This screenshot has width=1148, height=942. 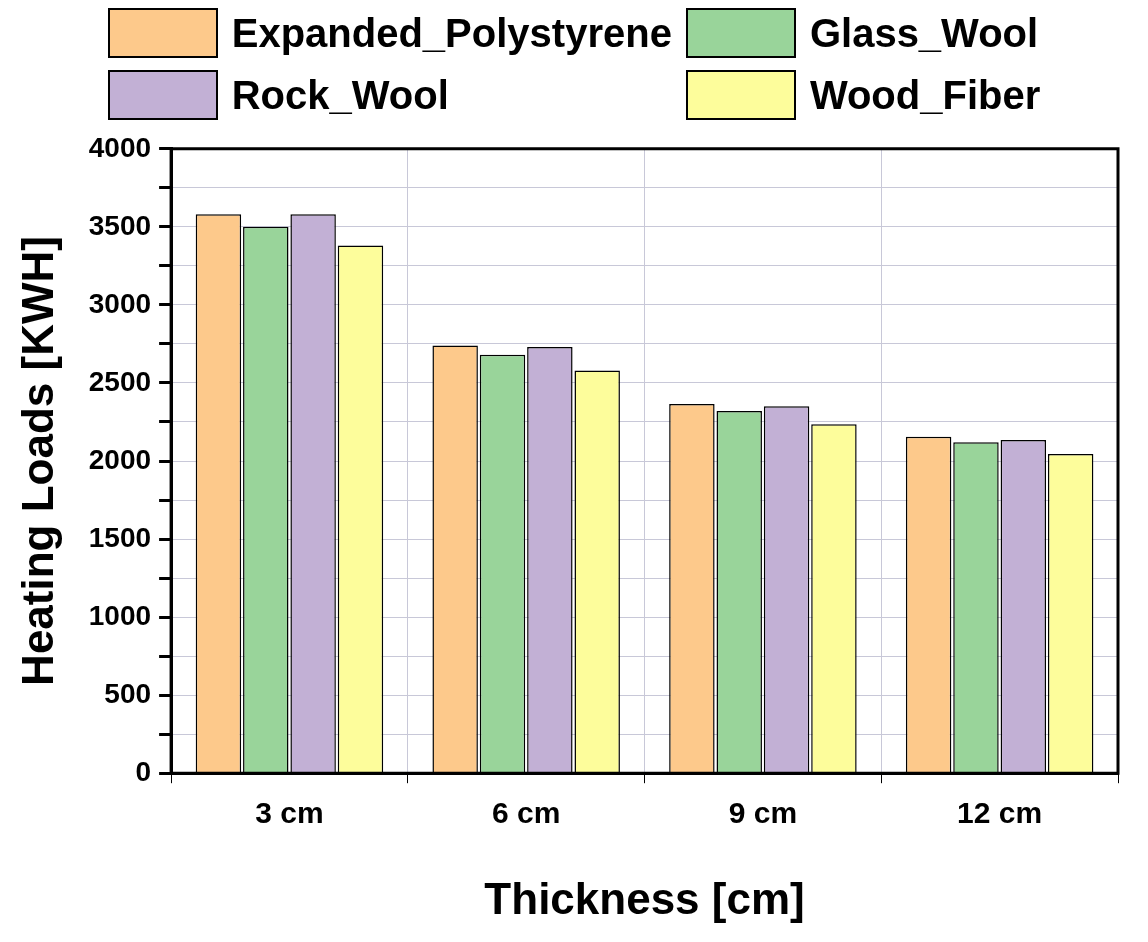 What do you see at coordinates (120, 615) in the screenshot?
I see `y-tick-label: 1000` at bounding box center [120, 615].